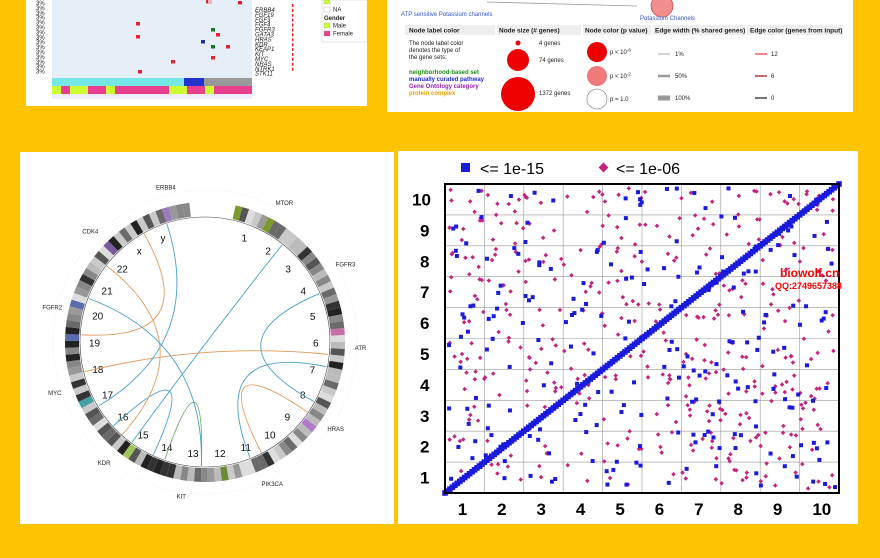  Describe the element at coordinates (518, 43) in the screenshot. I see `size-node-small` at that location.